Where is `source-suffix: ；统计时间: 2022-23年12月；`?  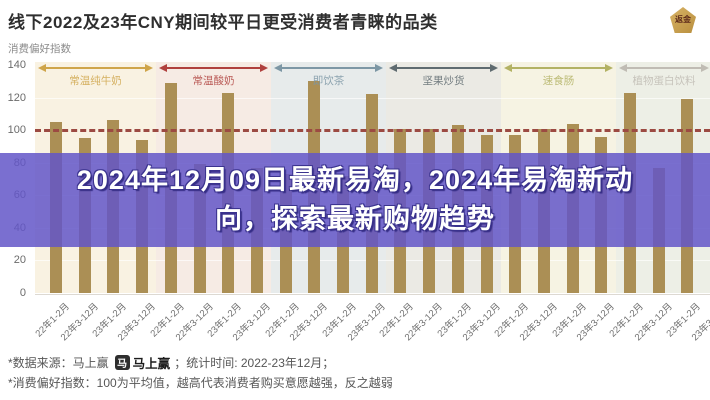
source-suffix: ；统计时间: 2022-23年12月； is located at coordinates (254, 363).